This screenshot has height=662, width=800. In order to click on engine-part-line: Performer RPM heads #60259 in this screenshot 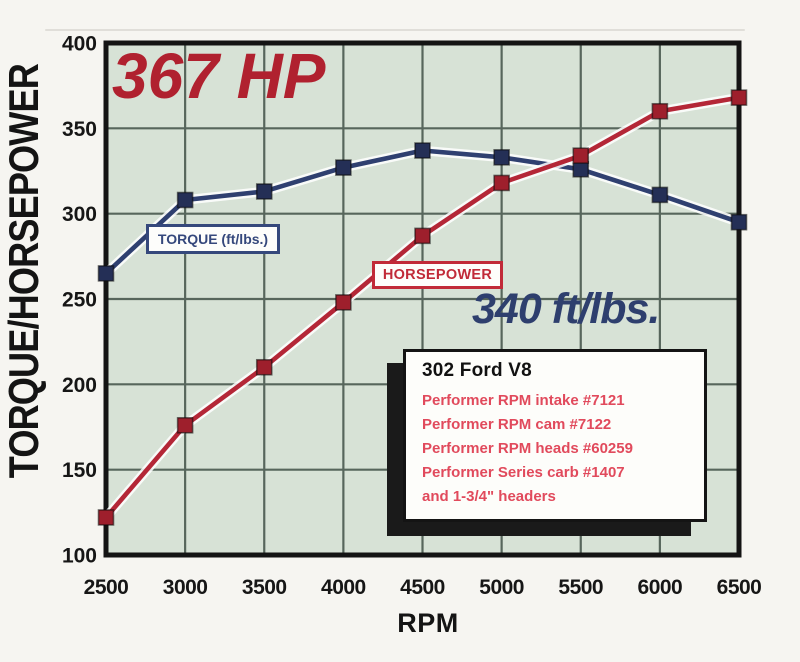, I will do `click(527, 448)`.